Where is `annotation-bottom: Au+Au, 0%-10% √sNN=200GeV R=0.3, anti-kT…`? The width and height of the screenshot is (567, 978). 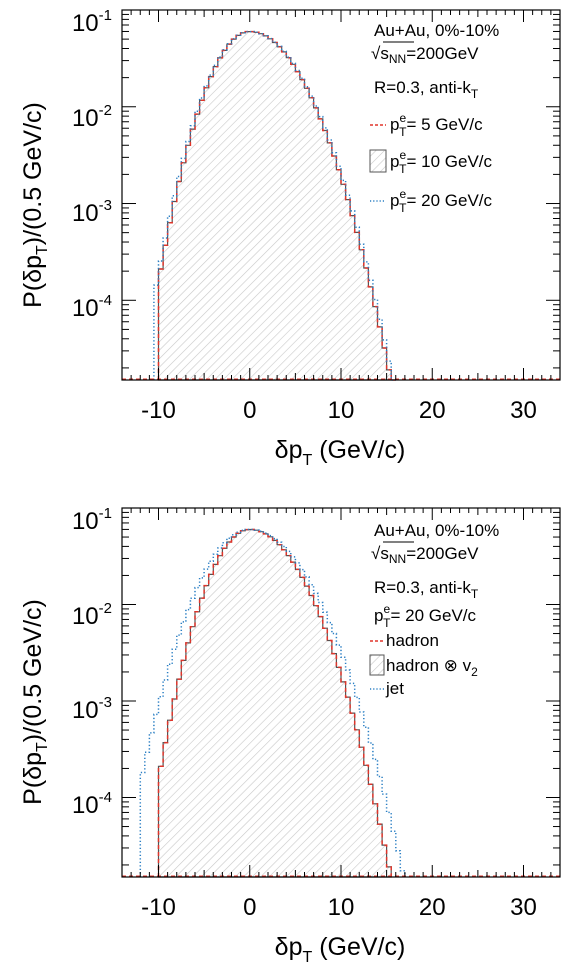 annotation-bottom: Au+Au, 0%-10% √sNN=200GeV R=0.3, anti-kT… is located at coordinates (435, 575).